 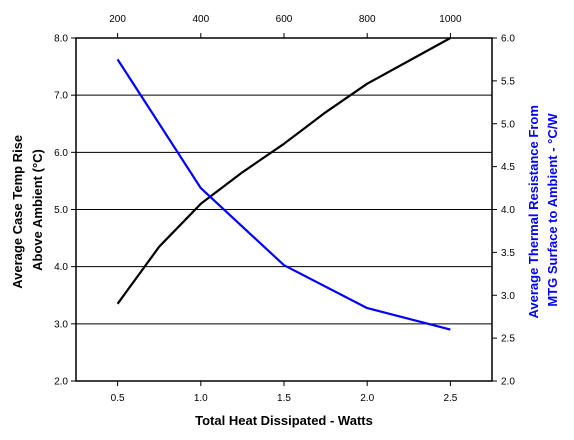 I want to click on x-tick-label: 2.0, so click(x=367, y=398).